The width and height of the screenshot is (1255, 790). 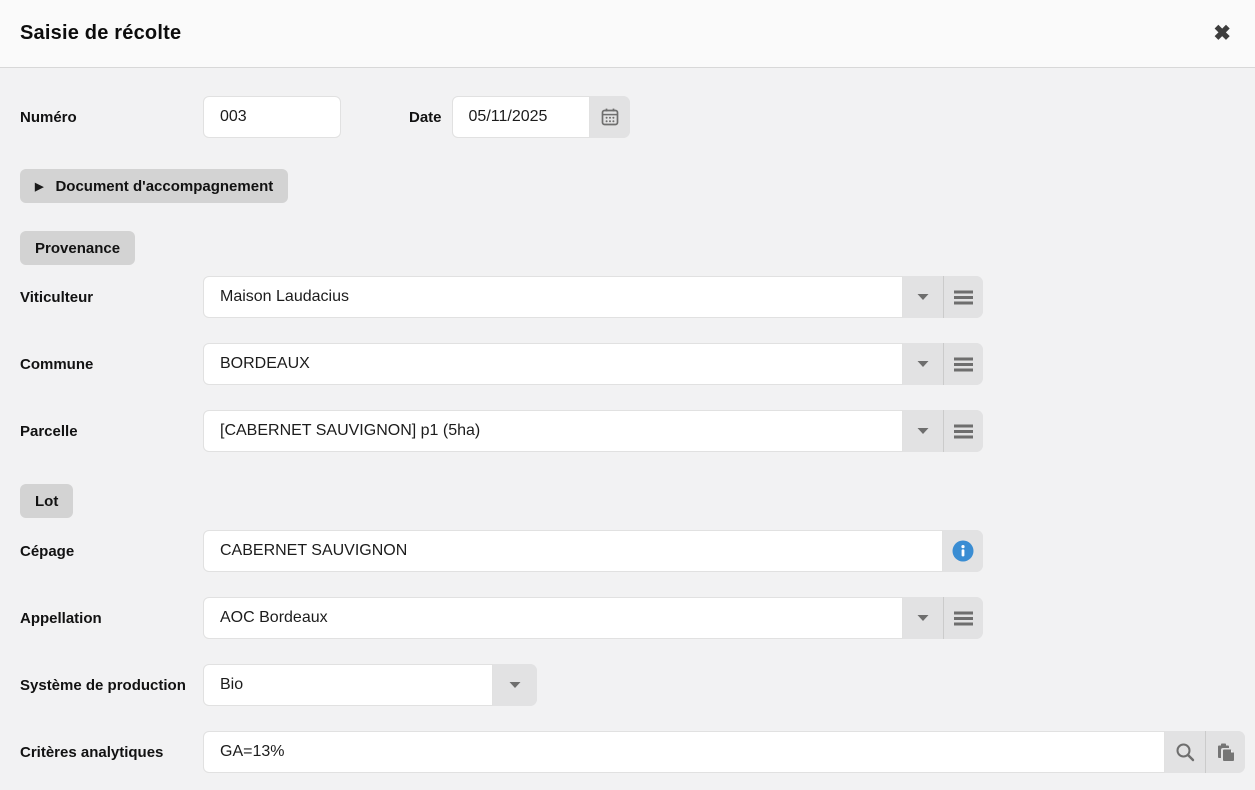 I want to click on date-calendar-button, so click(x=609, y=117).